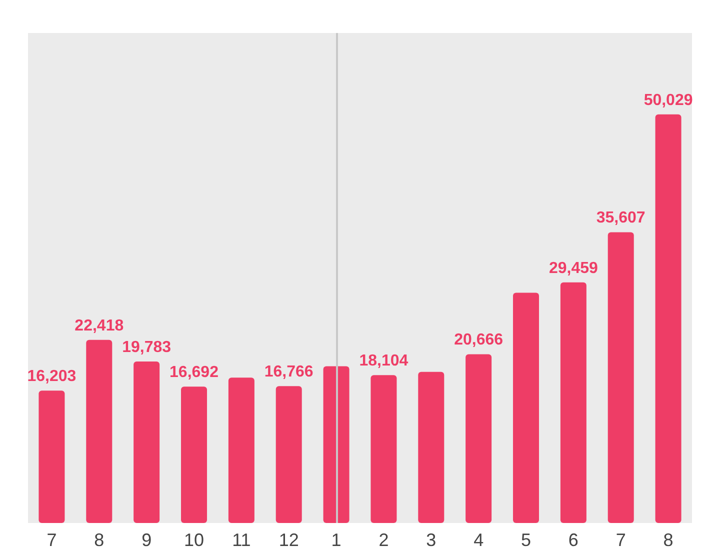  I want to click on x-tick-label: 11, so click(241, 540).